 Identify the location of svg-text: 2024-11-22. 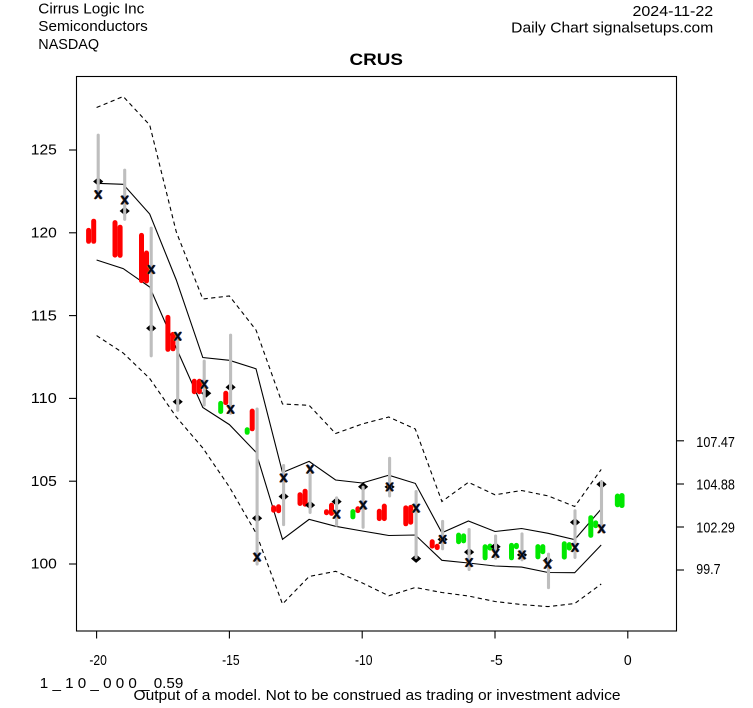
(673, 11).